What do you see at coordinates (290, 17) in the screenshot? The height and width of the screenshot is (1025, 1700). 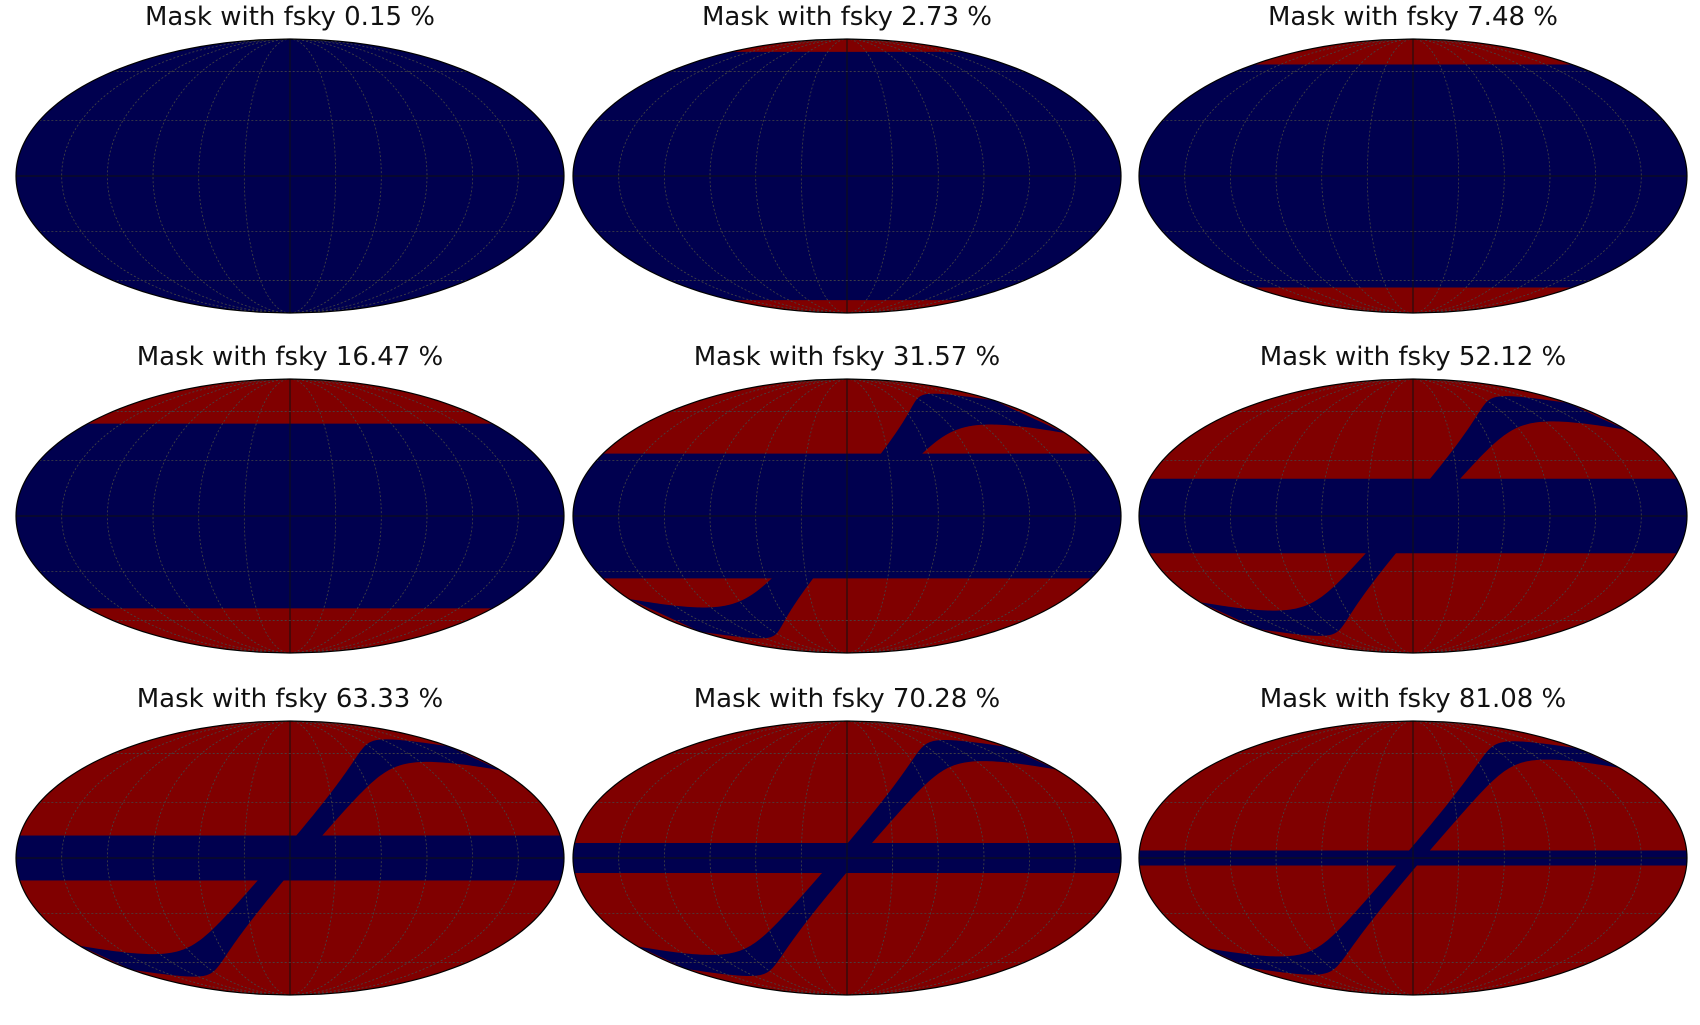 I see `panel-title: Mask with fsky 0.15 %` at bounding box center [290, 17].